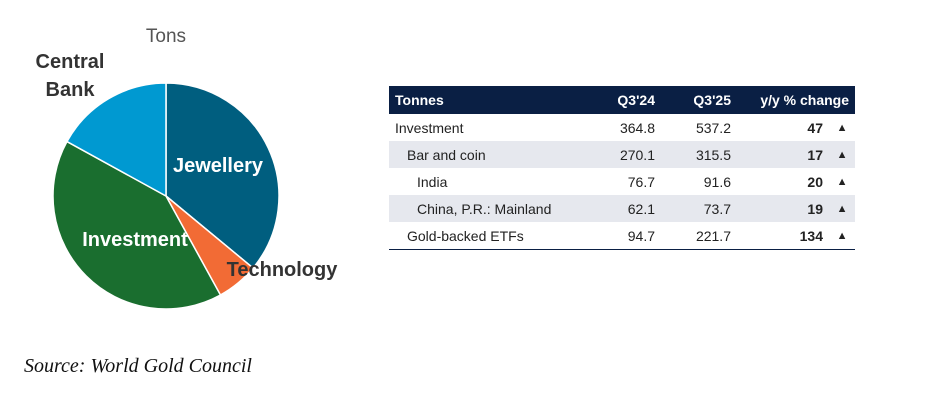  I want to click on row-label: India, so click(432, 181).